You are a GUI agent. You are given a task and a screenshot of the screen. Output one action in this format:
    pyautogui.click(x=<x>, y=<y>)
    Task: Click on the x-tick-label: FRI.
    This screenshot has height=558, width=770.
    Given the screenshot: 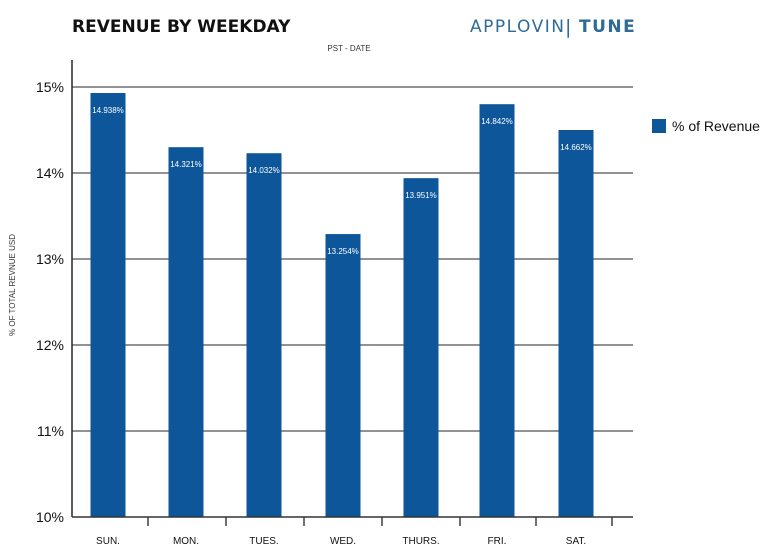 What is the action you would take?
    pyautogui.click(x=497, y=541)
    